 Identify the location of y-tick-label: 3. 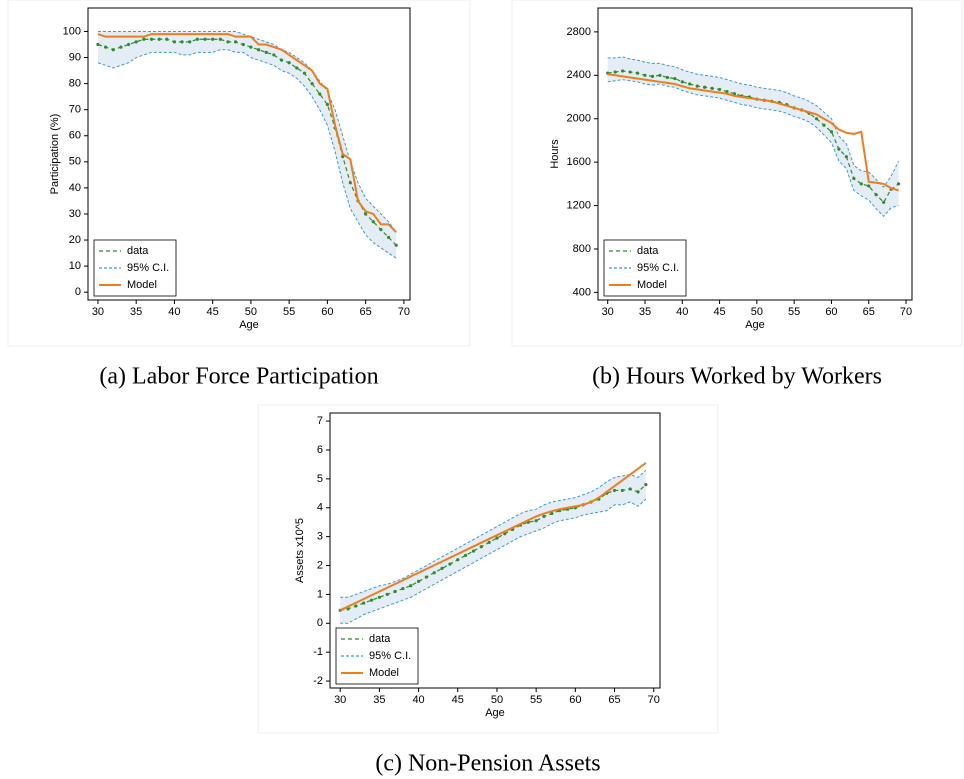
(320, 537).